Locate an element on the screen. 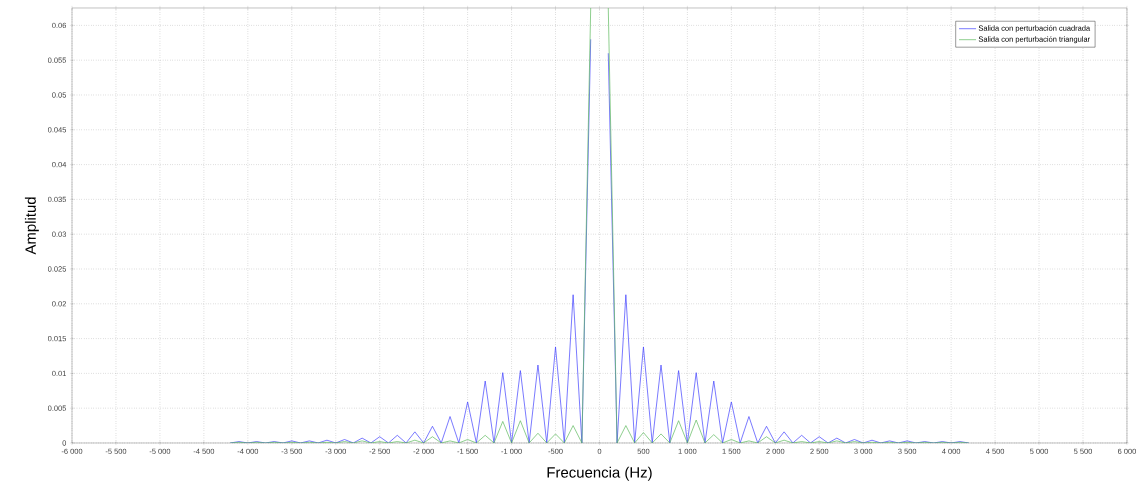 The height and width of the screenshot is (495, 1141). x-axis-title: Frecuencia (Hz) is located at coordinates (599, 473).